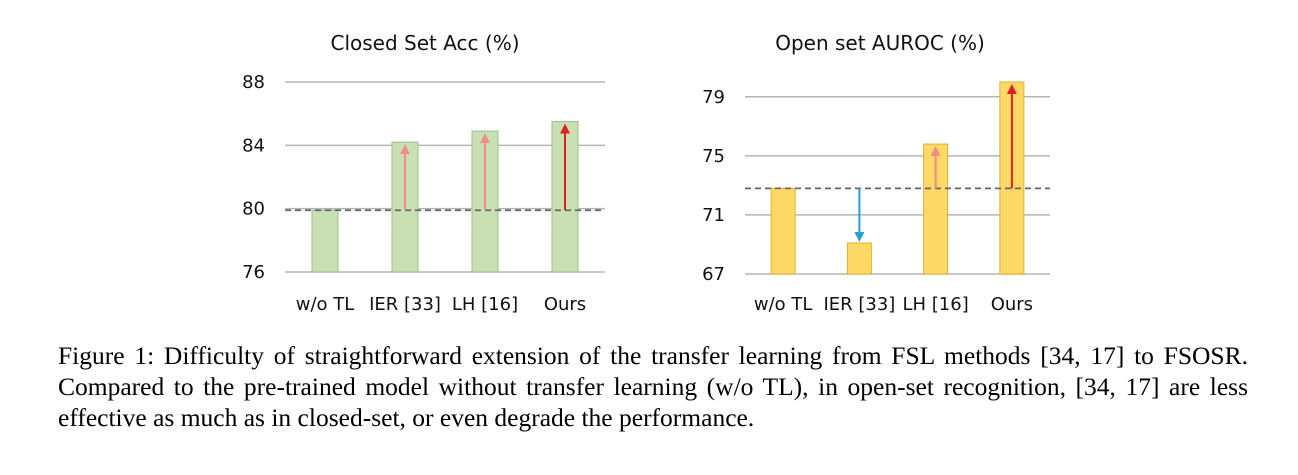 The height and width of the screenshot is (475, 1298). What do you see at coordinates (253, 82) in the screenshot?
I see `y-tick-label: 88` at bounding box center [253, 82].